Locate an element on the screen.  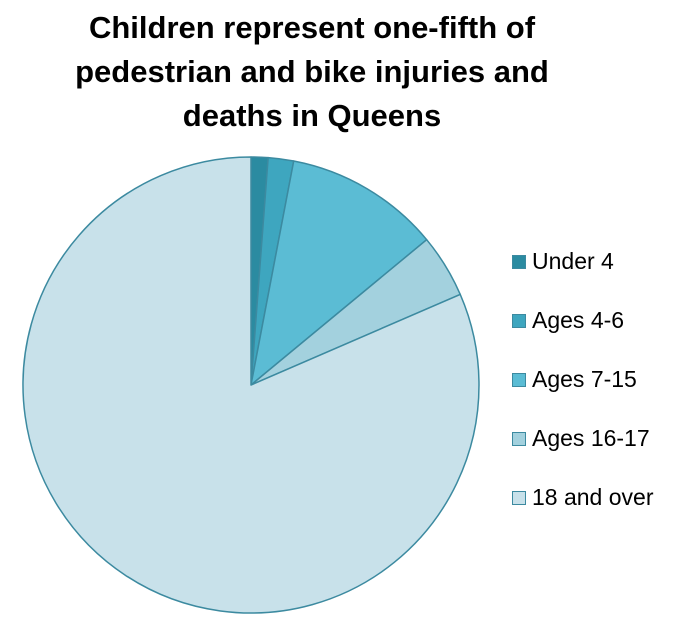
title-line-3: deaths in Queens is located at coordinates (312, 115).